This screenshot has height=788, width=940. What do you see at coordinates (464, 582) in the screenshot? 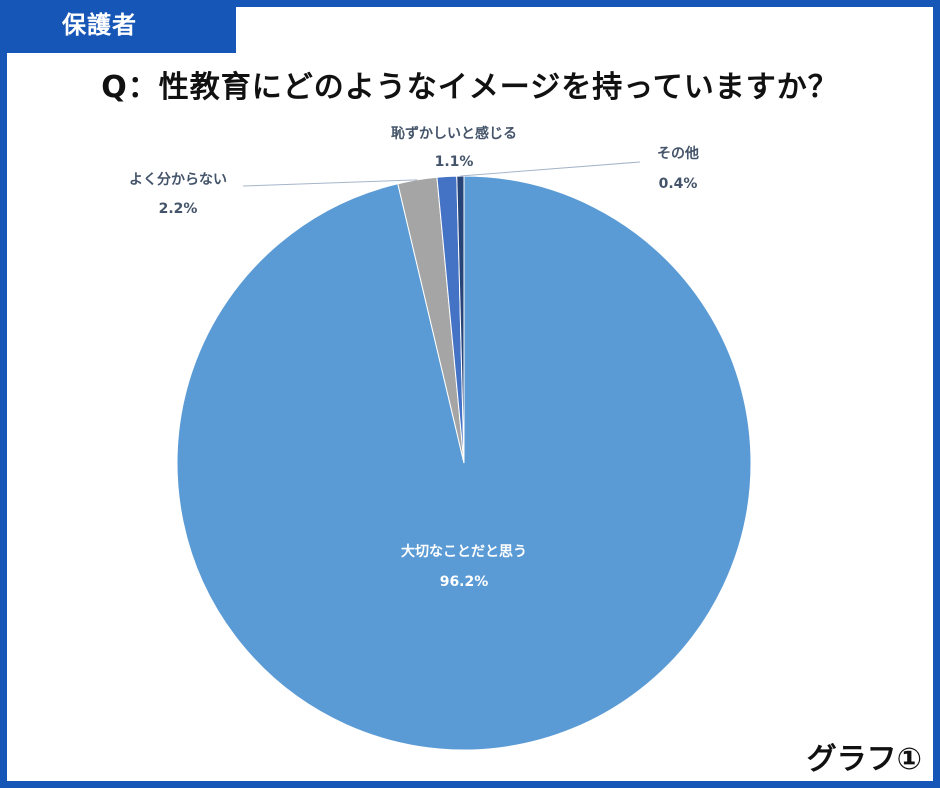
I see `slice-value-main: 96.2%` at bounding box center [464, 582].